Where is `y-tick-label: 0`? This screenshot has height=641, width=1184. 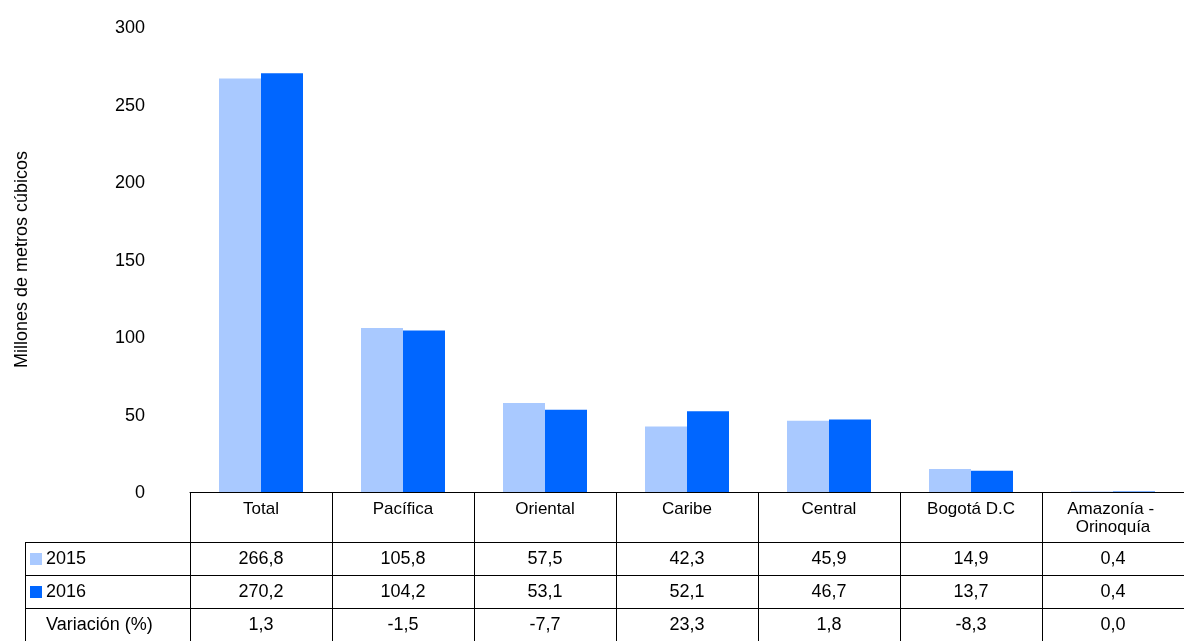
y-tick-label: 0 is located at coordinates (139, 492).